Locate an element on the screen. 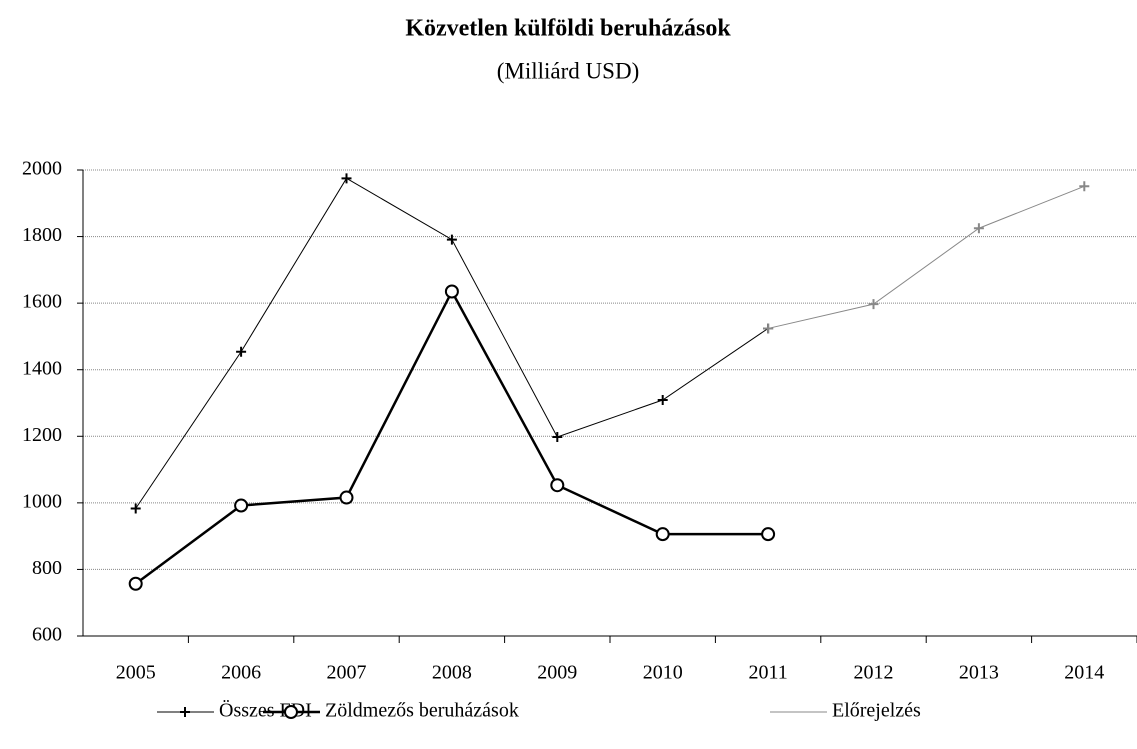 The image size is (1137, 749). y-tick-label: 1600 is located at coordinates (42, 302).